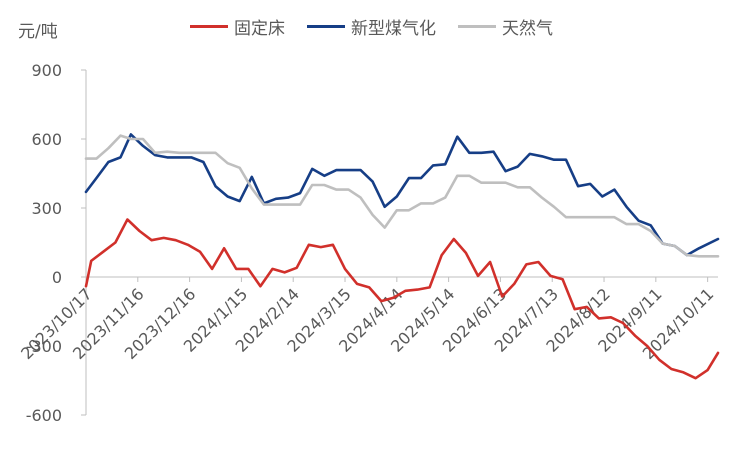 Image resolution: width=751 pixels, height=456 pixels. Describe the element at coordinates (527, 29) in the screenshot. I see `legend-label-natural-gas: 天然气` at that location.